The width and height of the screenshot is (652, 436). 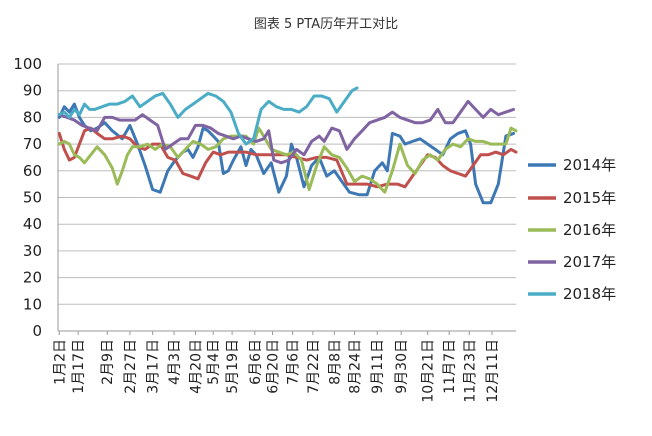 I want to click on series-line-2017年, so click(x=286, y=132).